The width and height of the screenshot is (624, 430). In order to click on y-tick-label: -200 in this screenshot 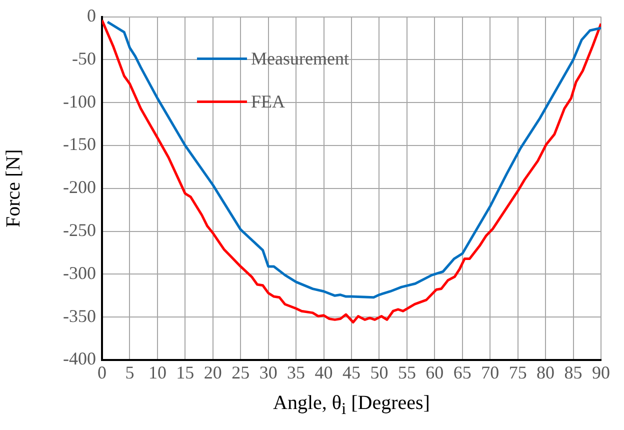, I will do `click(79, 187)`.